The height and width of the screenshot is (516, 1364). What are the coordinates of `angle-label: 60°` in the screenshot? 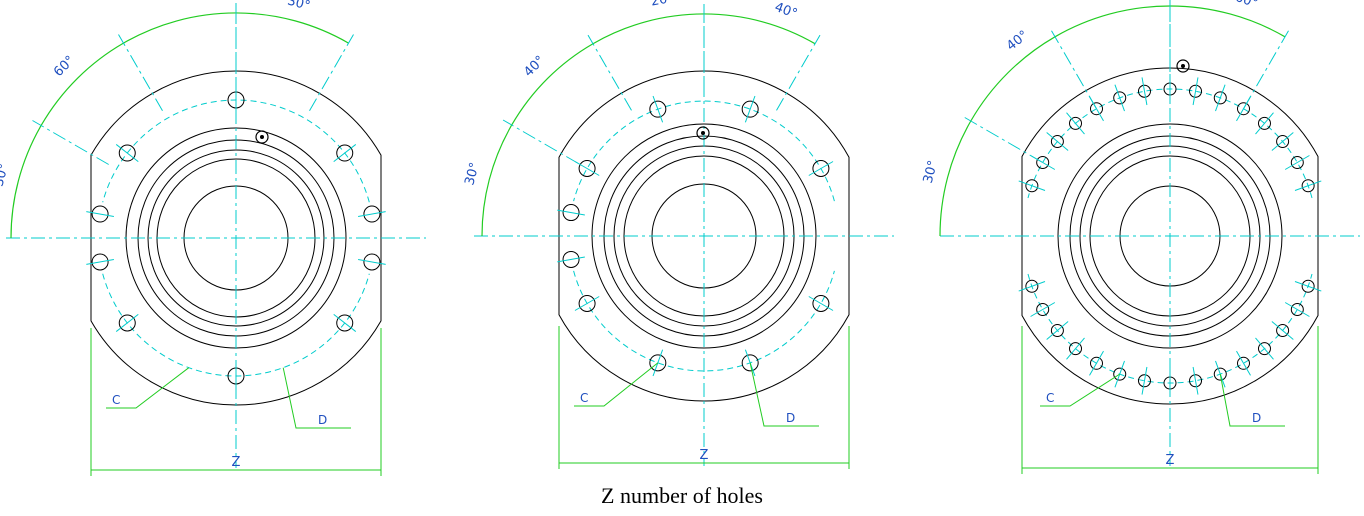 It's located at (64, 66).